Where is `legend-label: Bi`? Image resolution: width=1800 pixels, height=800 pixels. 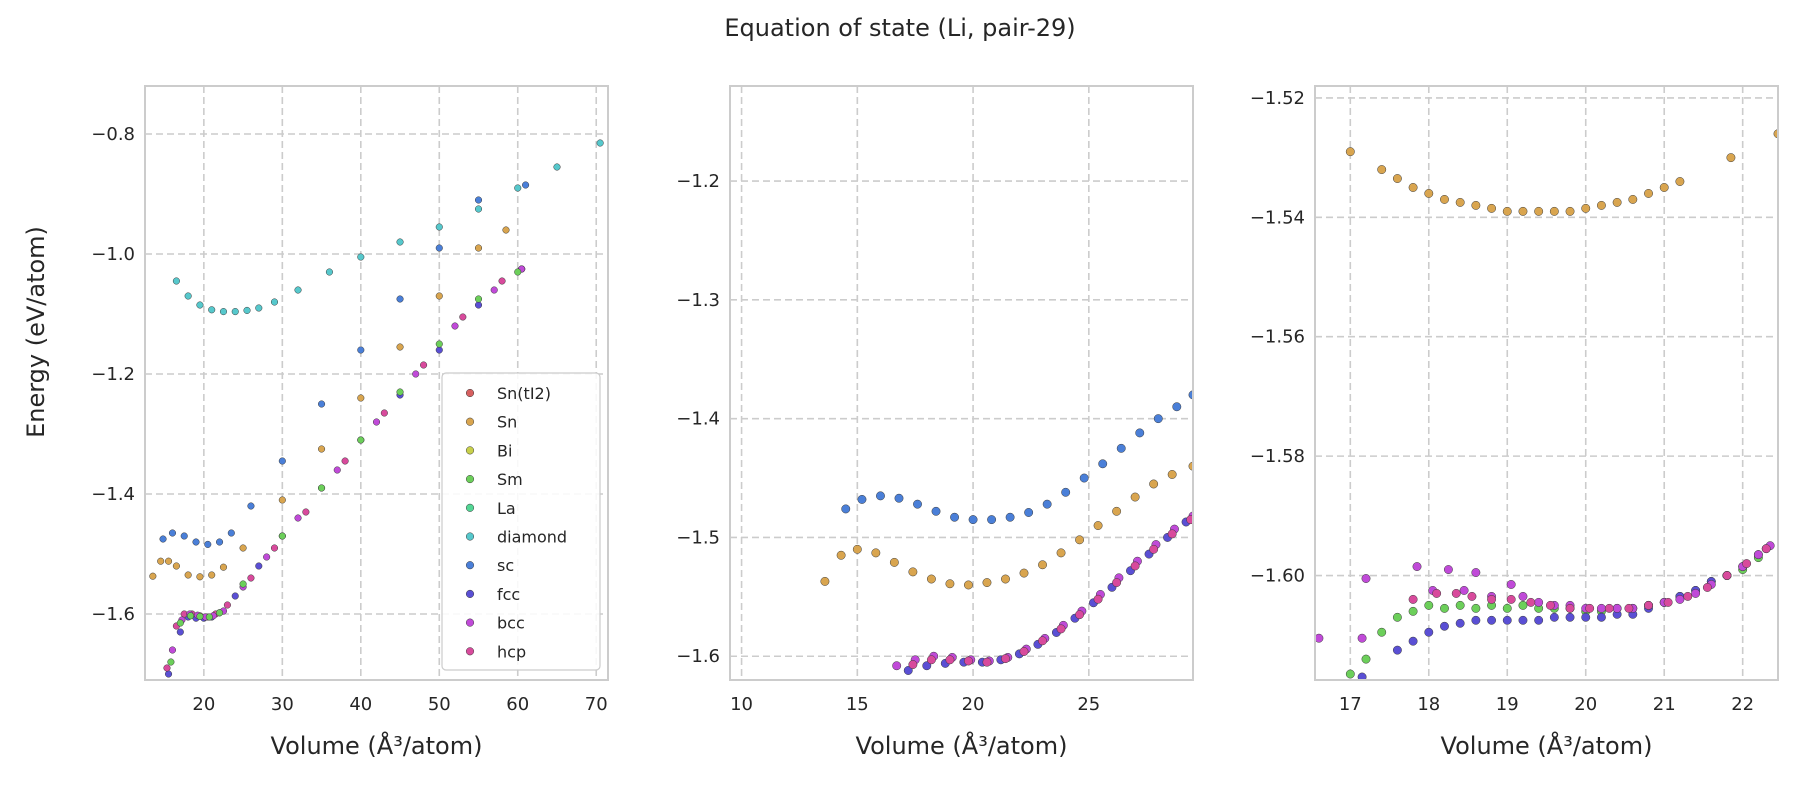 legend-label: Bi is located at coordinates (504, 450).